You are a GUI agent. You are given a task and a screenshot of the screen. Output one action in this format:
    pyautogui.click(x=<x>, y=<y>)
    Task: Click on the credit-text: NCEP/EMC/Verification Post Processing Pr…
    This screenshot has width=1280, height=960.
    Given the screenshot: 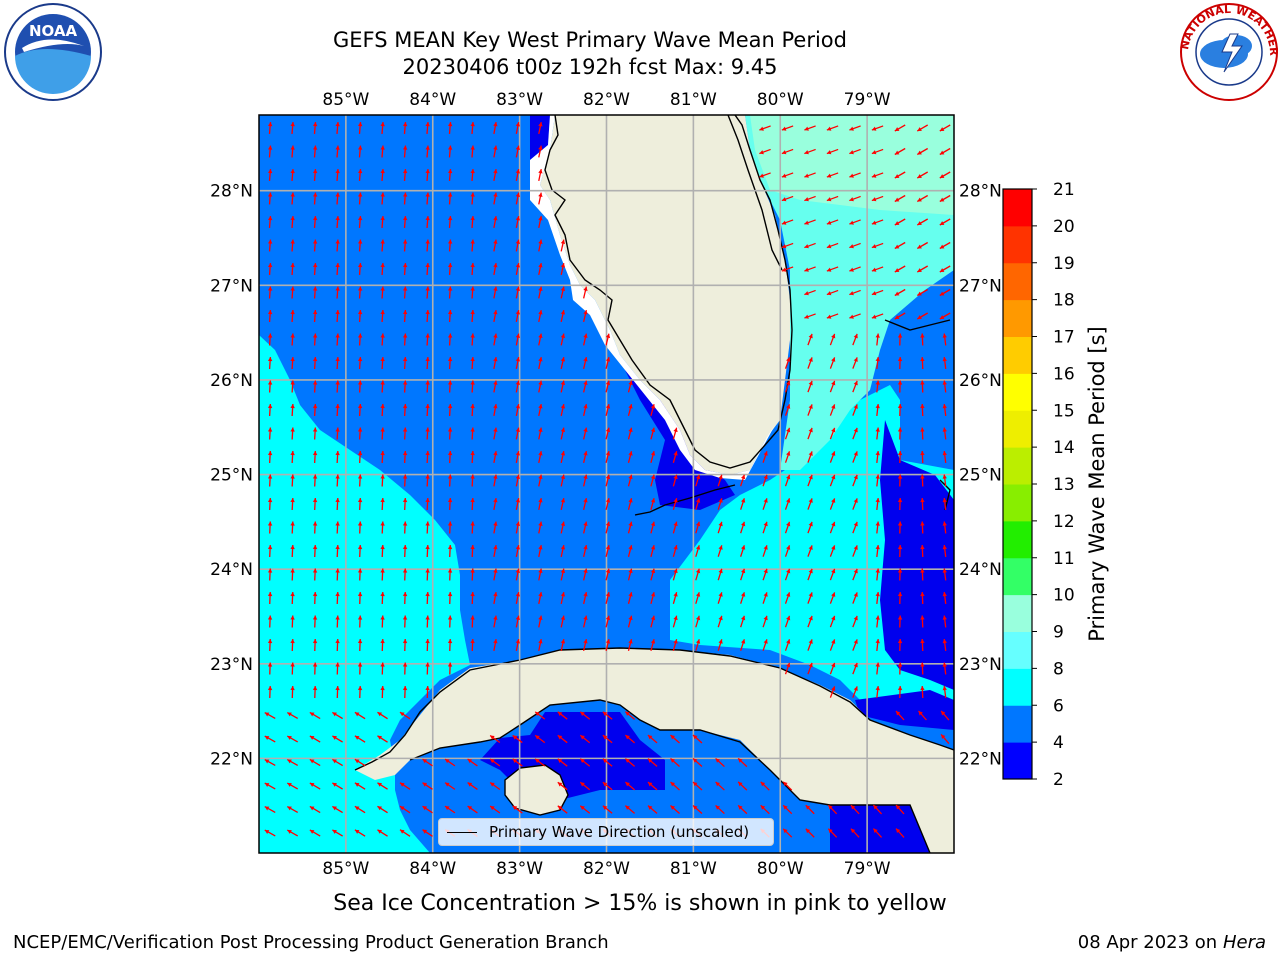 What is the action you would take?
    pyautogui.click(x=311, y=942)
    